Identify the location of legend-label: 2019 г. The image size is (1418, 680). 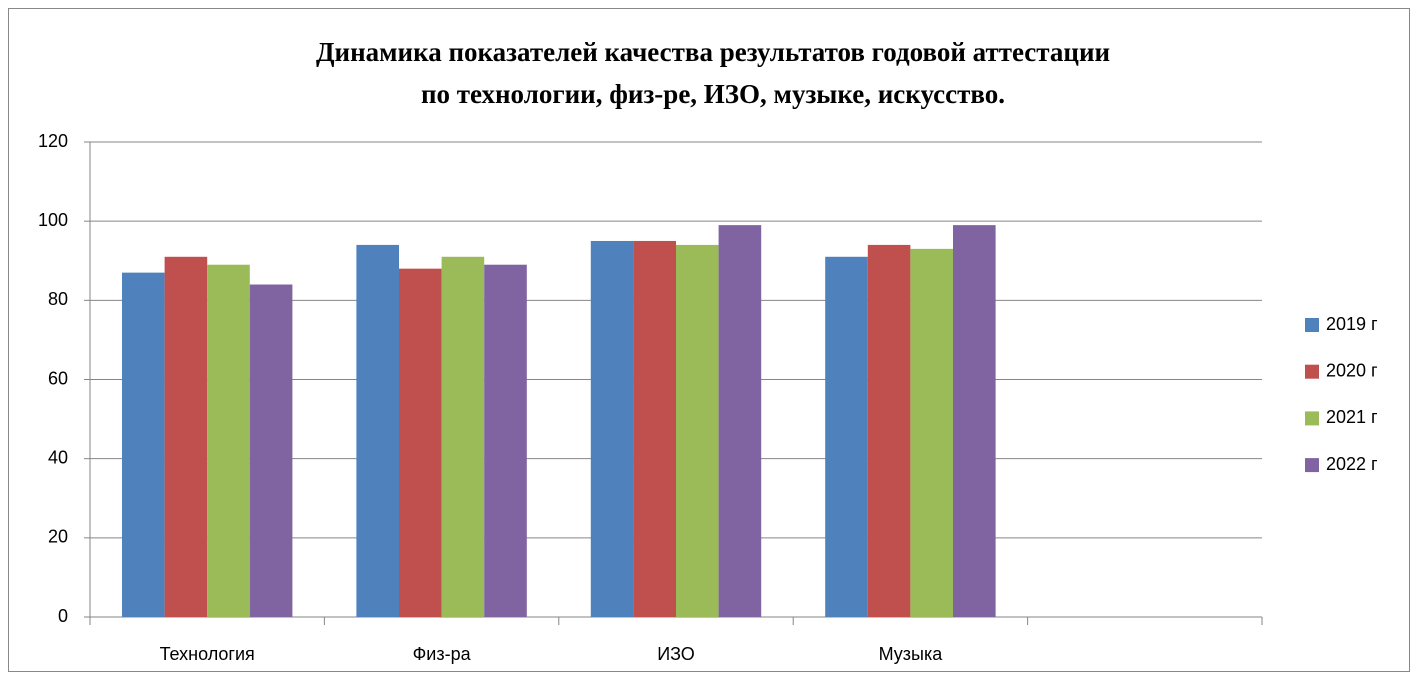
(1352, 324).